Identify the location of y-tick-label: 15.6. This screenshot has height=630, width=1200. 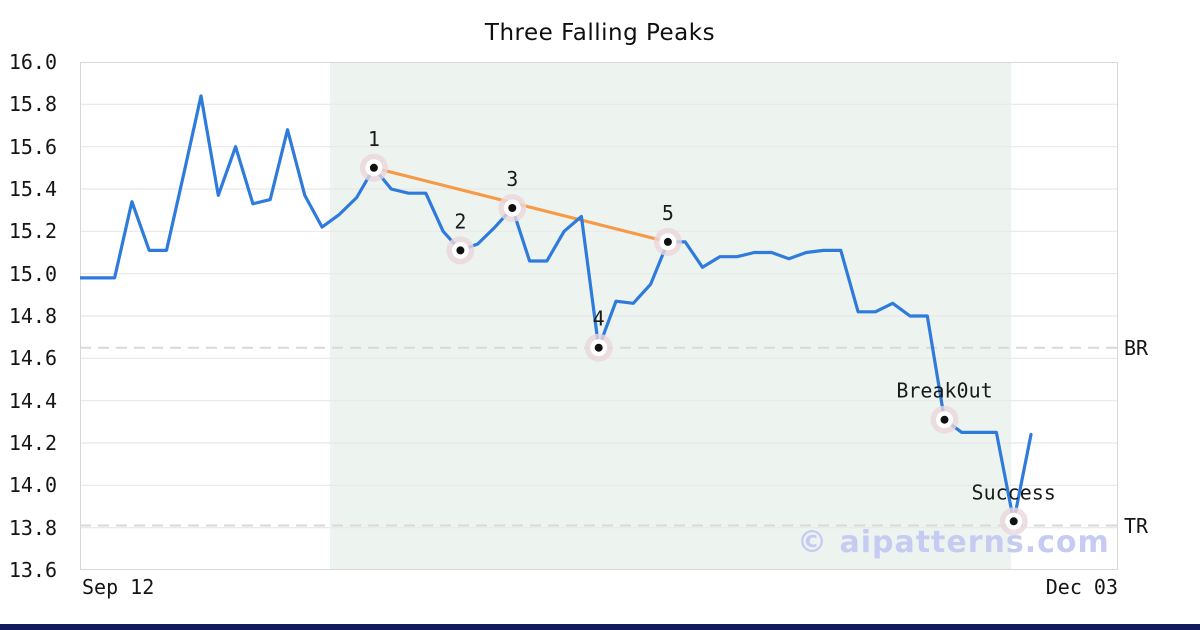
(32, 146).